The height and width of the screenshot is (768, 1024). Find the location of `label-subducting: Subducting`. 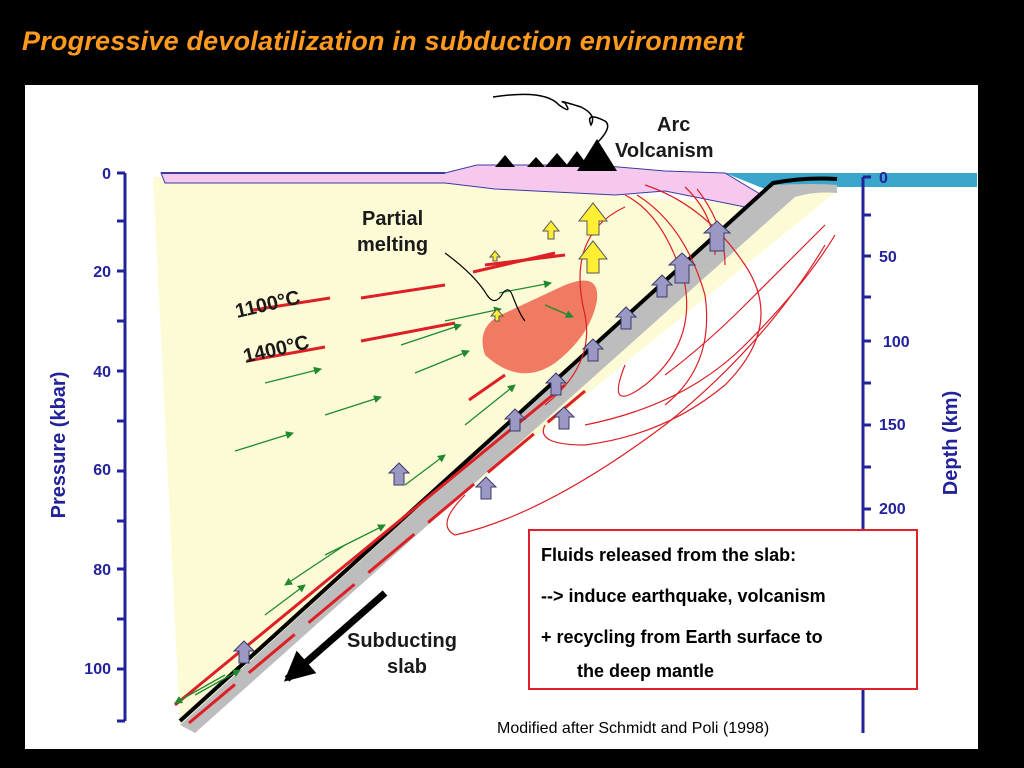

label-subducting: Subducting is located at coordinates (402, 641).